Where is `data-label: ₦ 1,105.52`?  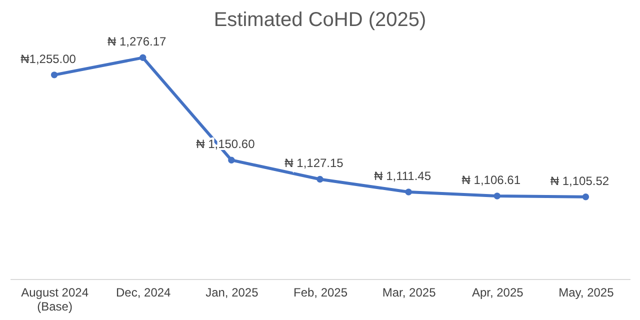 data-label: ₦ 1,105.52 is located at coordinates (580, 181).